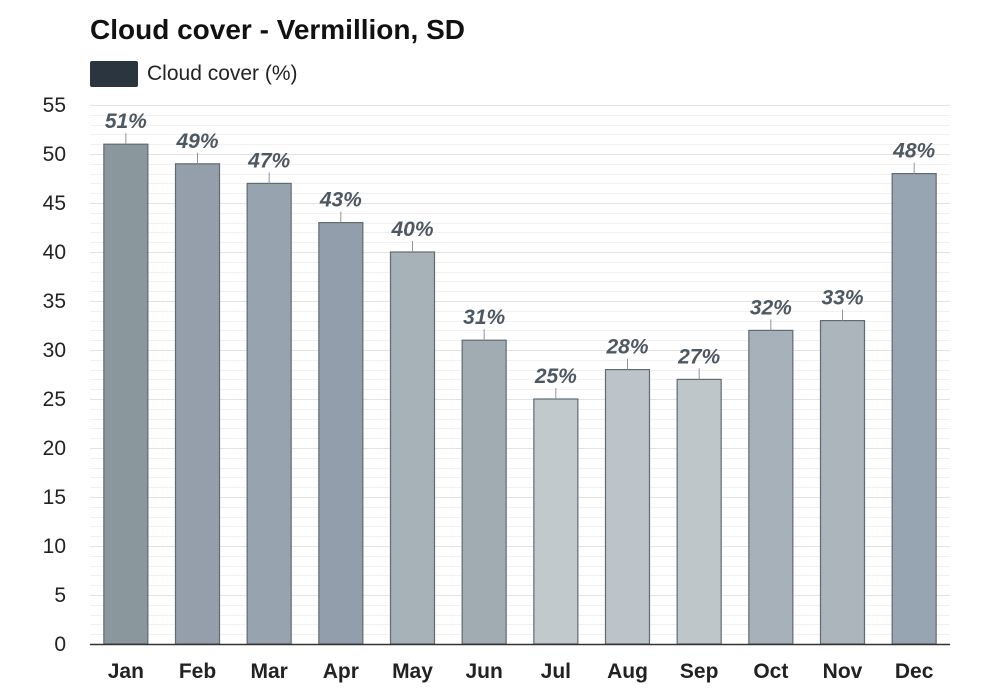  Describe the element at coordinates (60, 595) in the screenshot. I see `y-tick-label: 5` at that location.